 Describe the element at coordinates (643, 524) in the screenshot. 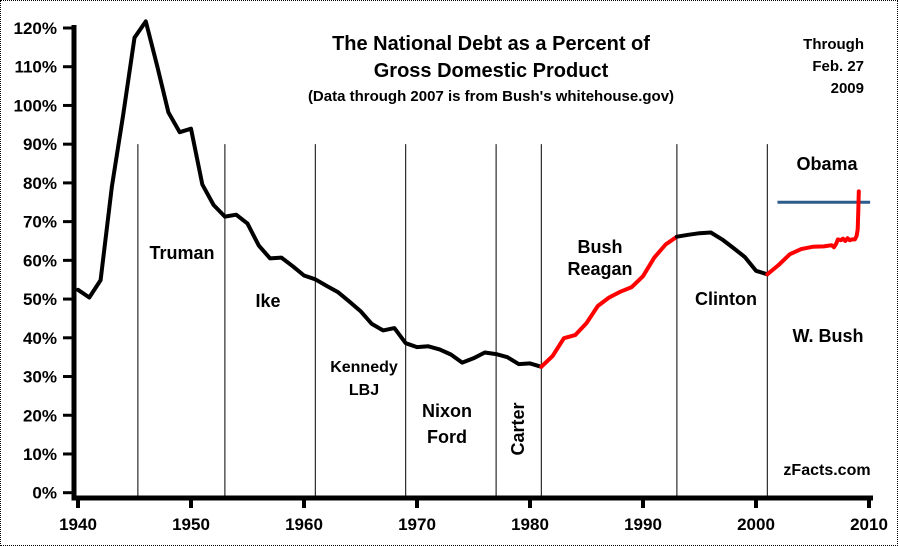

I see `x-axis-tick-label: 1990` at that location.